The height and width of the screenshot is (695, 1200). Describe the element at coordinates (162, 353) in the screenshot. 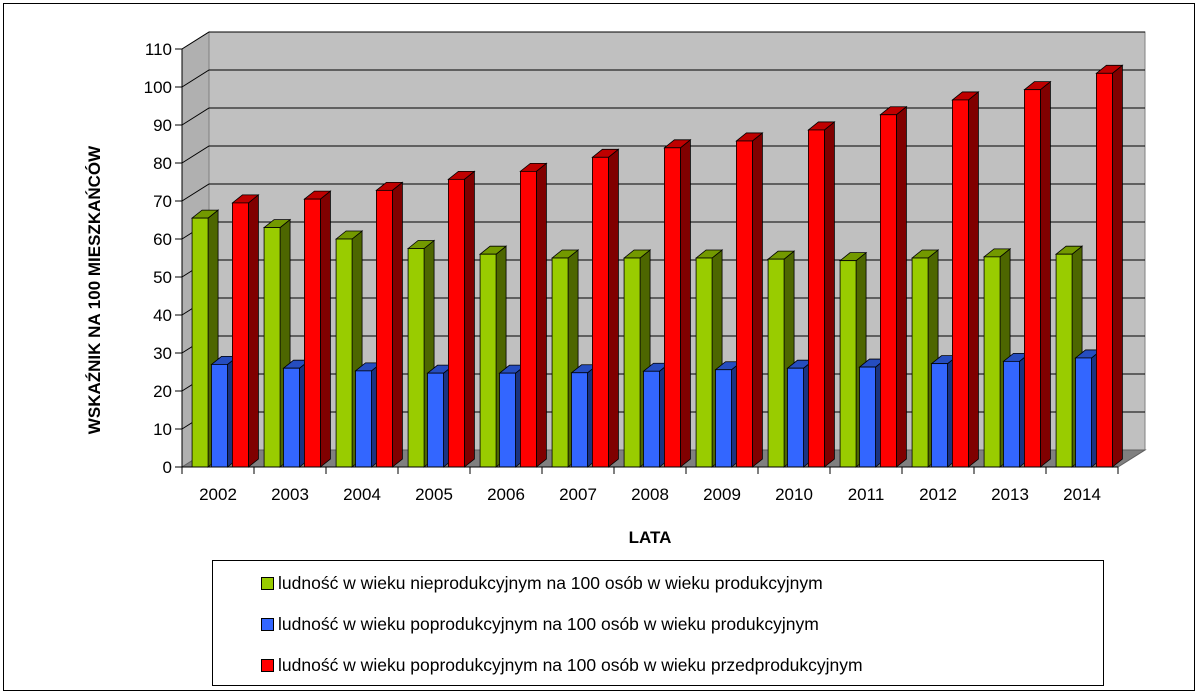

I see `y-tick-label: 30` at that location.